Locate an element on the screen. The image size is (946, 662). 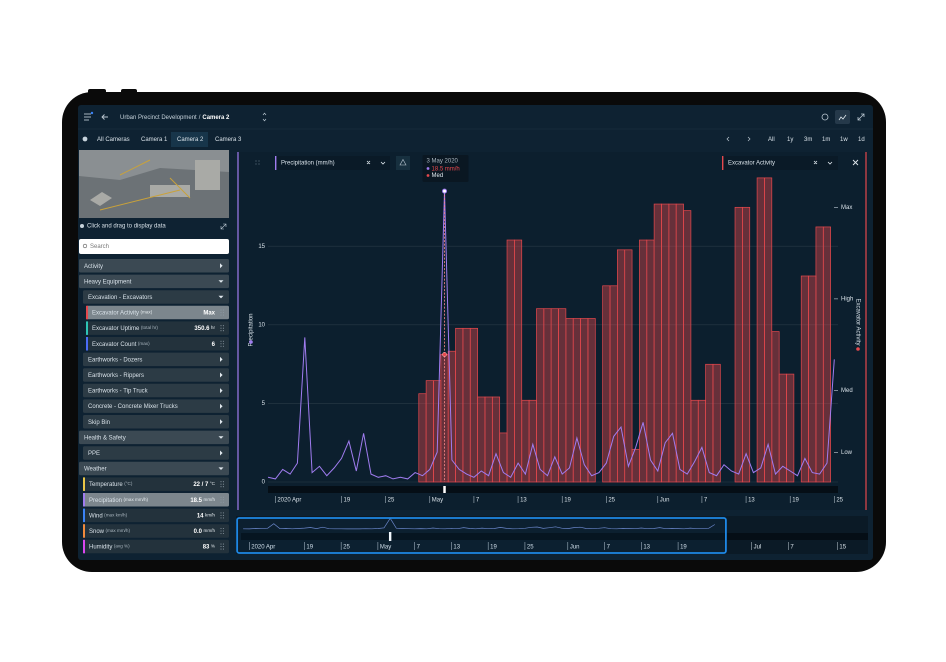
item-label: Concrete - Concrete Mixer Trucks is located at coordinates (133, 407).